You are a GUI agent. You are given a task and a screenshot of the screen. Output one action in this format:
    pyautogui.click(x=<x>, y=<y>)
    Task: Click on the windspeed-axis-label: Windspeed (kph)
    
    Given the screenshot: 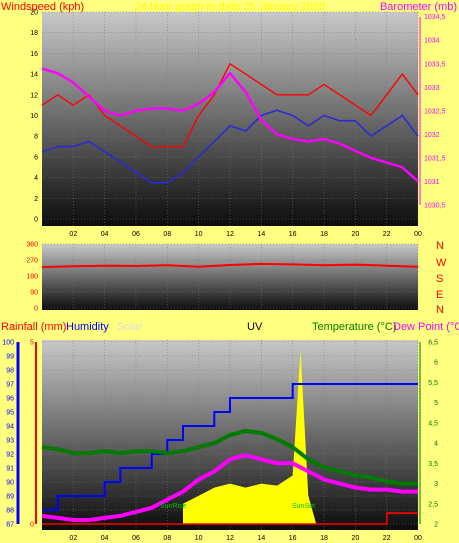 What is the action you would take?
    pyautogui.click(x=42, y=7)
    